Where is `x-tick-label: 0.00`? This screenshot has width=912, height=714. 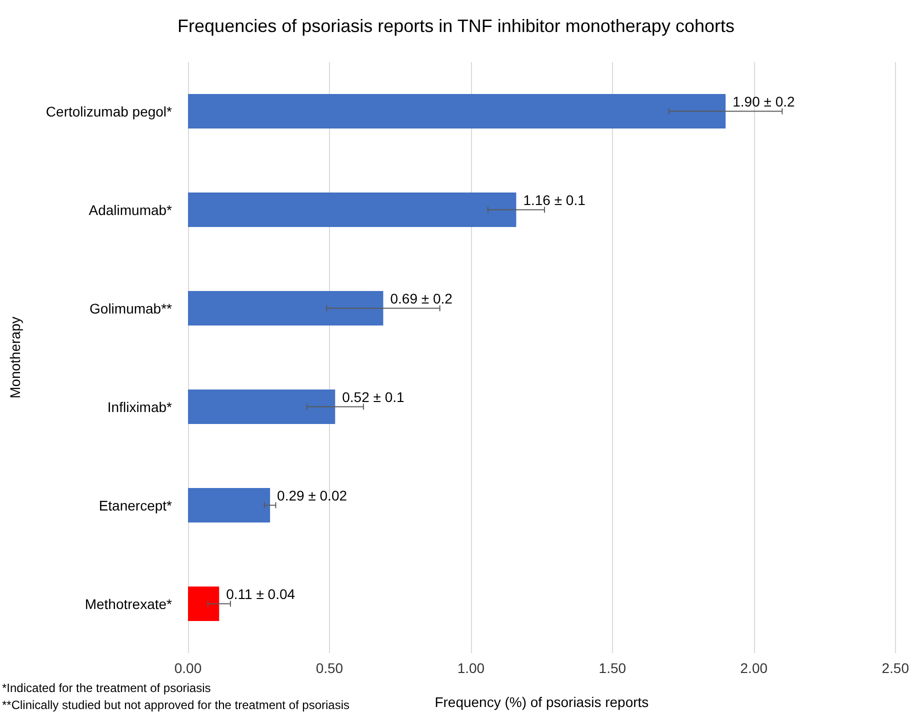 x-tick-label: 0.00 is located at coordinates (188, 668).